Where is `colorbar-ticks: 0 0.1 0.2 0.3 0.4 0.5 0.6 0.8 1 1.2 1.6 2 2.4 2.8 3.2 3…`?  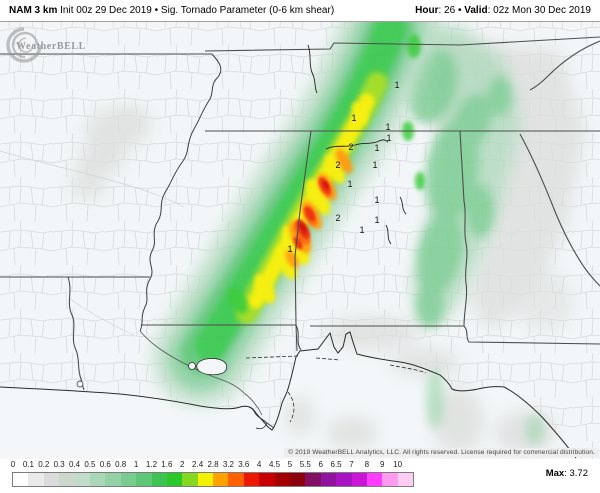 colorbar-ticks: 0 0.1 0.2 0.3 0.4 0.5 0.6 0.8 1 1.2 1.6 2 2.4 2.8 3.2 3… is located at coordinates (300, 465).